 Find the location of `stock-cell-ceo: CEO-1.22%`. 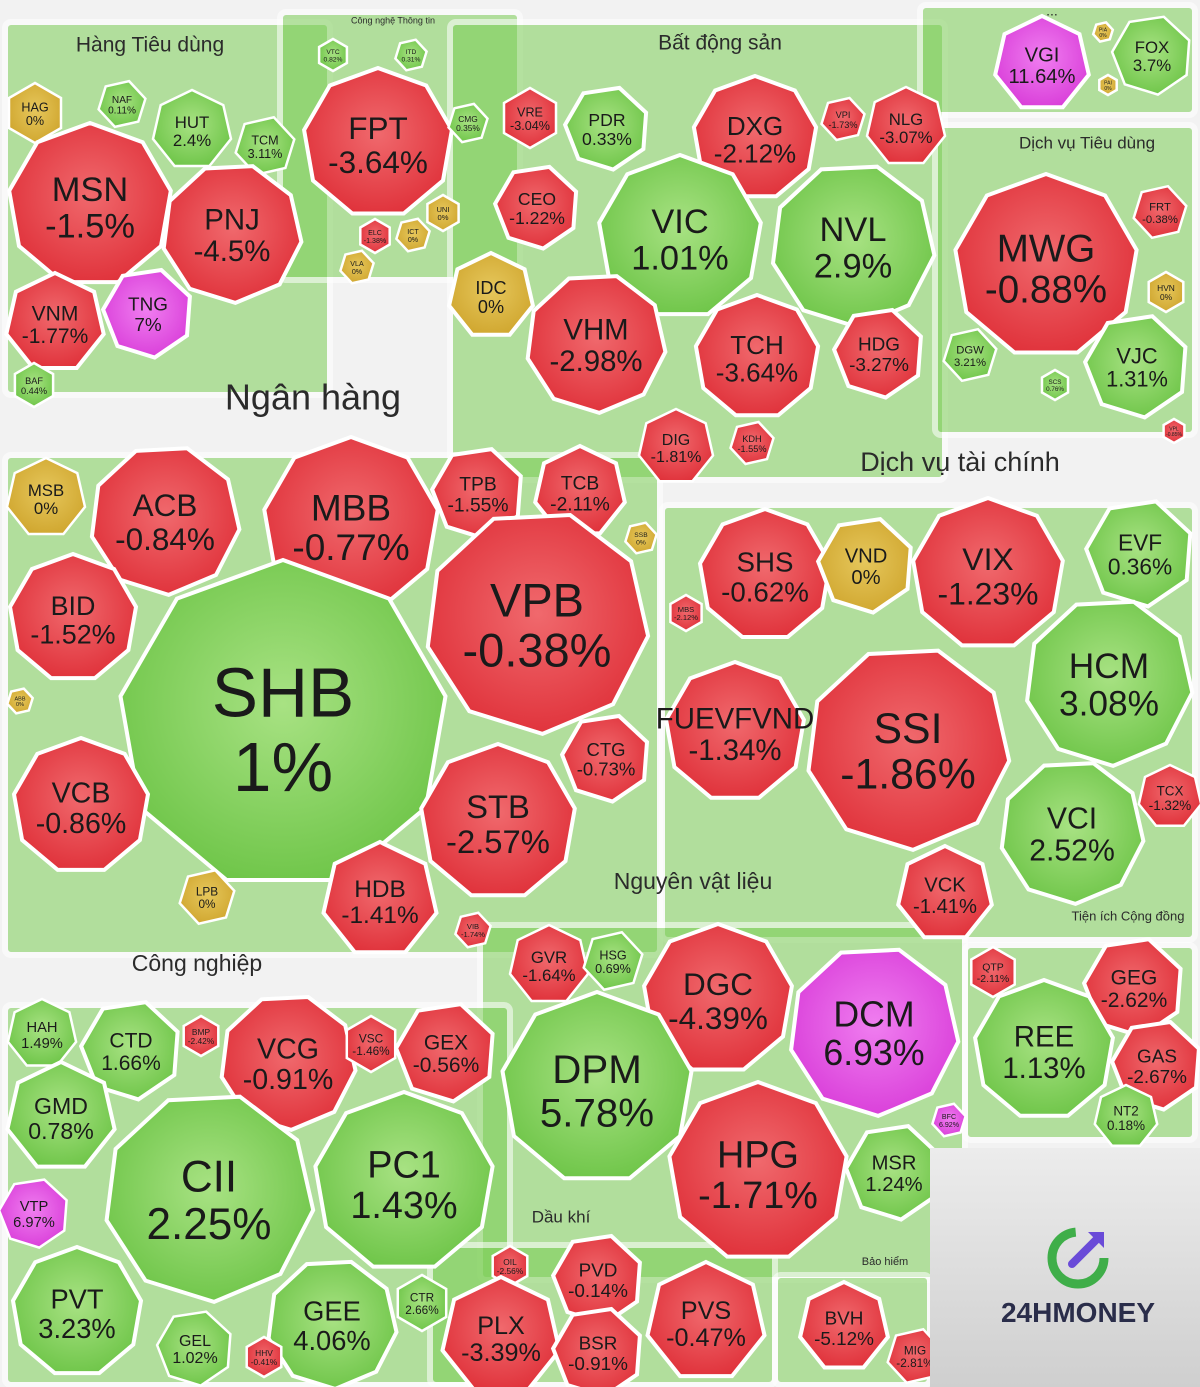

stock-cell-ceo: CEO-1.22% is located at coordinates (535, 207).